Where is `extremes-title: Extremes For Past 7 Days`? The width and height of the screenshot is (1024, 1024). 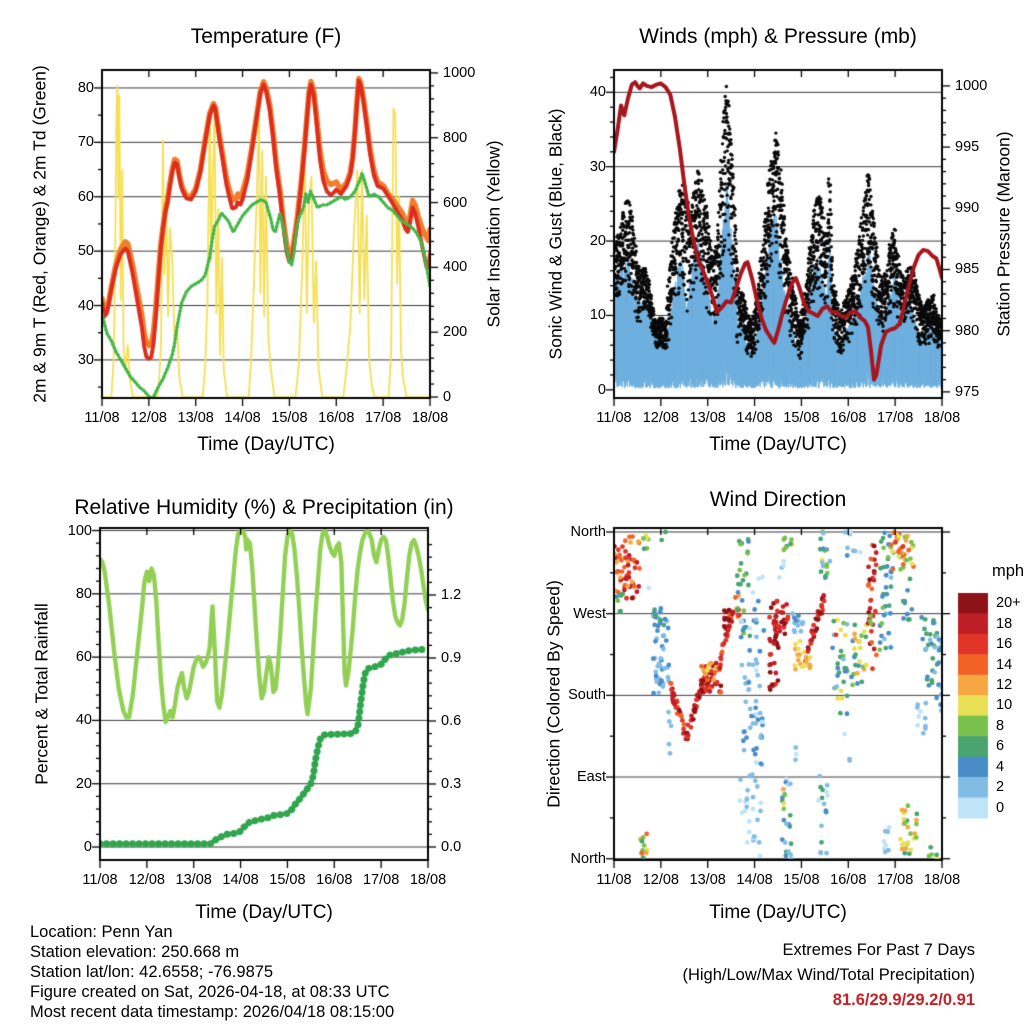 extremes-title: Extremes For Past 7 Days is located at coordinates (878, 950).